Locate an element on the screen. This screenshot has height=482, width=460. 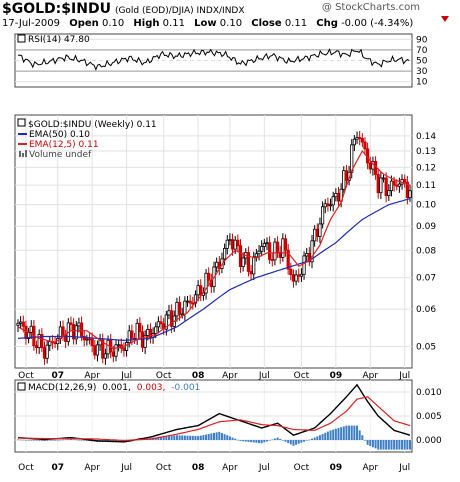
macd-legend-macd: 0.001, is located at coordinates (116, 388).